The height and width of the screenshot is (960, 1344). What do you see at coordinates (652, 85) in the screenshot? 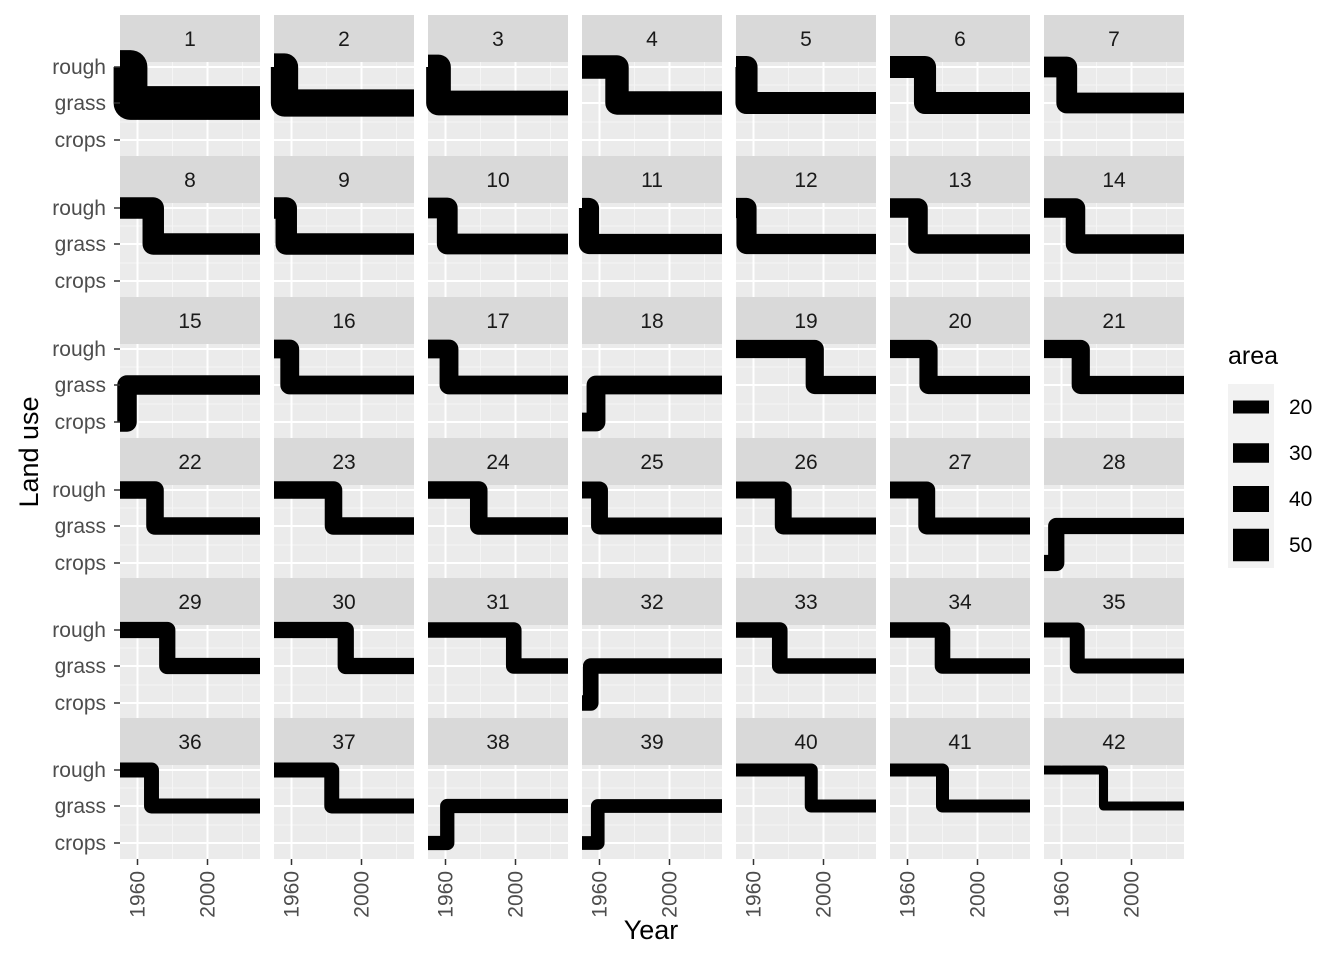
I see `facet-panel: 4` at bounding box center [652, 85].